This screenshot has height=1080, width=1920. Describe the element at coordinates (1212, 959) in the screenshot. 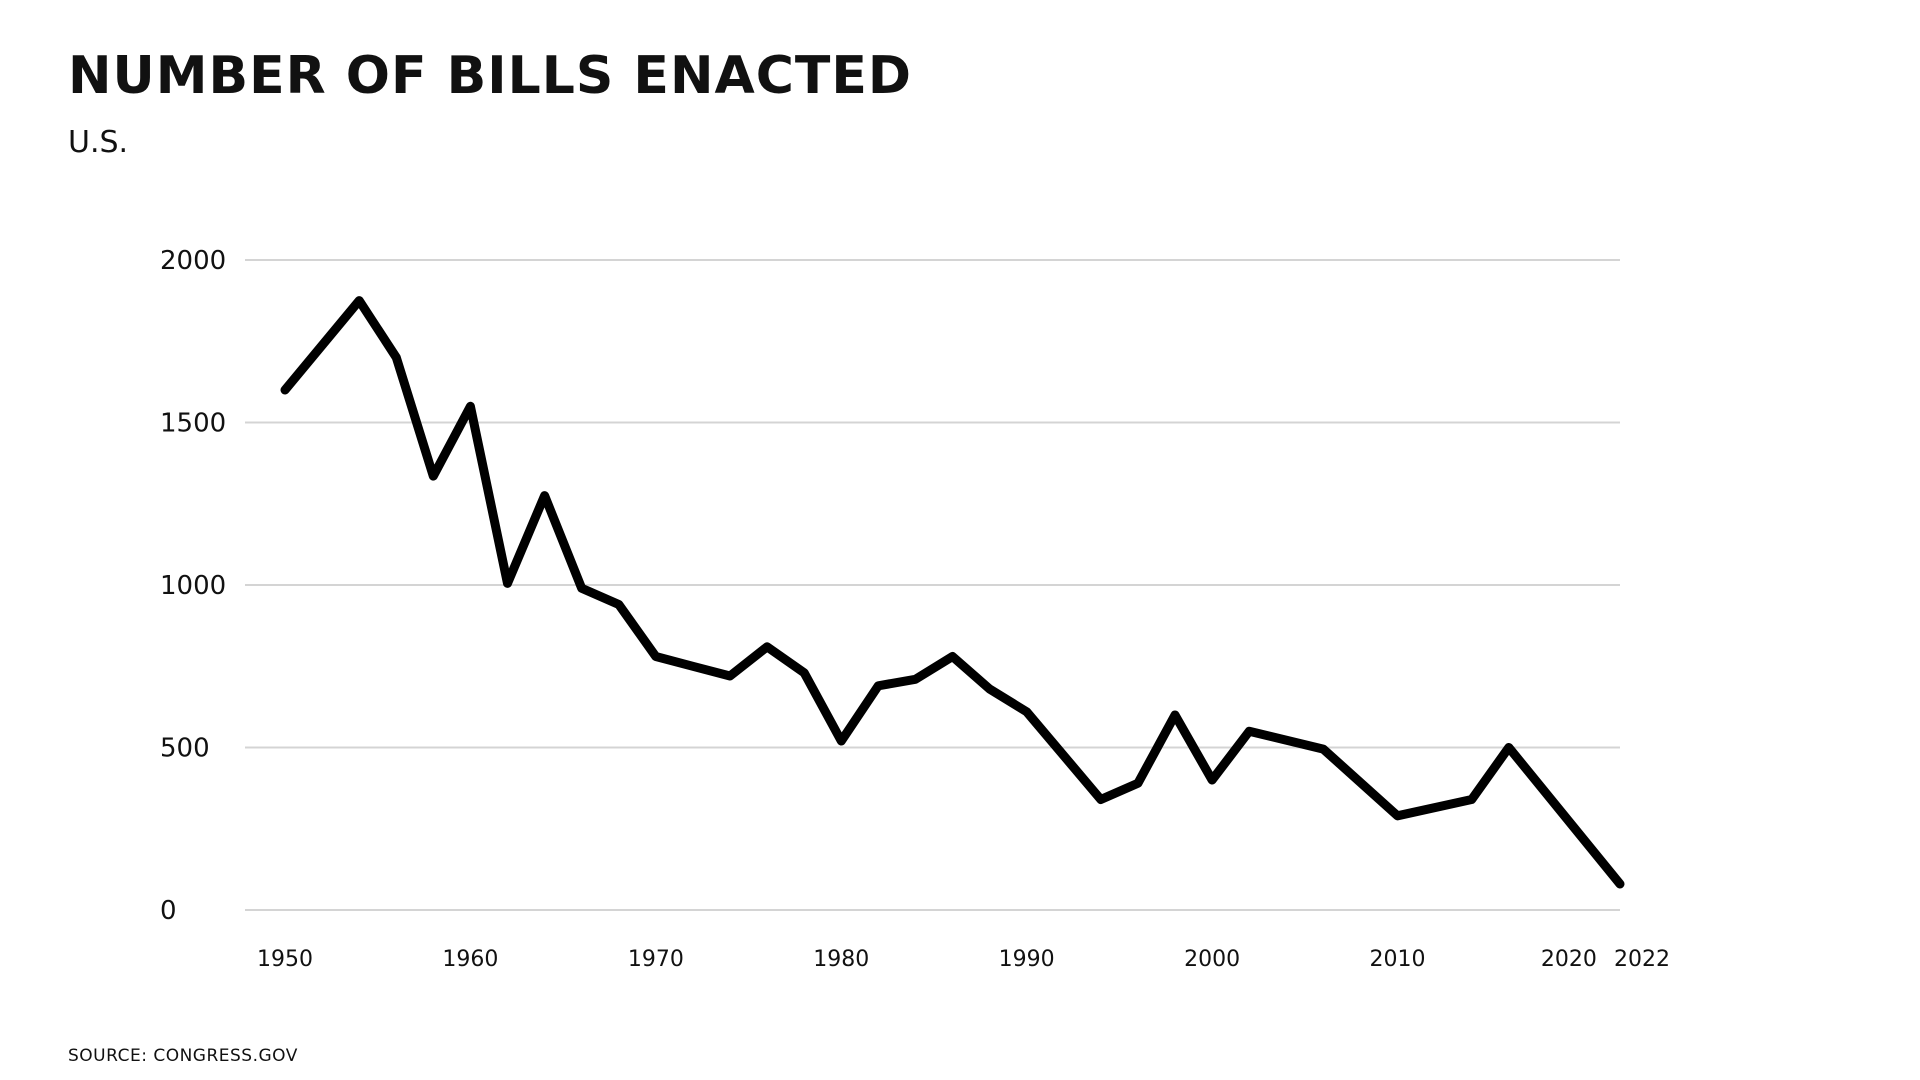

I see `x-tick-label: 2000` at that location.